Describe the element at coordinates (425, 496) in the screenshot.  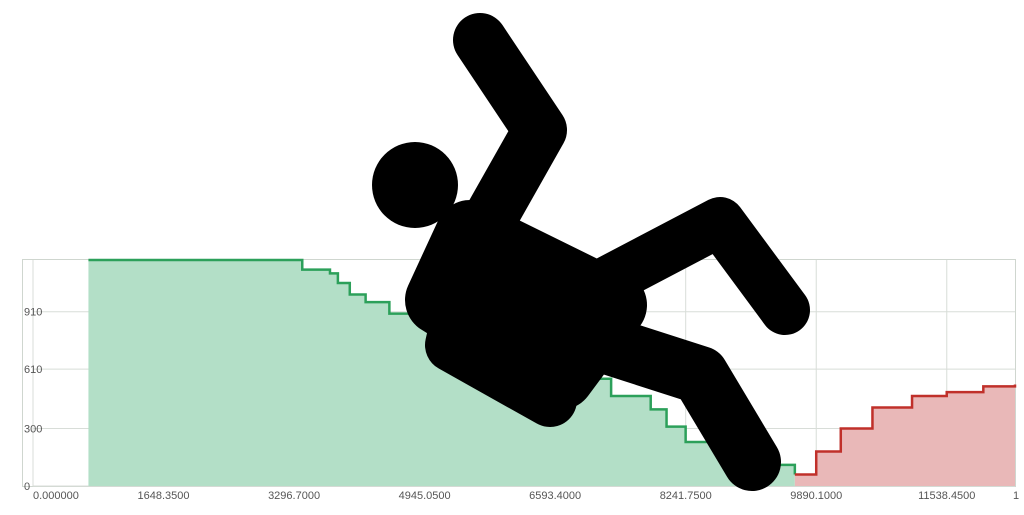
I see `x-tick-label: 4945.0500` at that location.